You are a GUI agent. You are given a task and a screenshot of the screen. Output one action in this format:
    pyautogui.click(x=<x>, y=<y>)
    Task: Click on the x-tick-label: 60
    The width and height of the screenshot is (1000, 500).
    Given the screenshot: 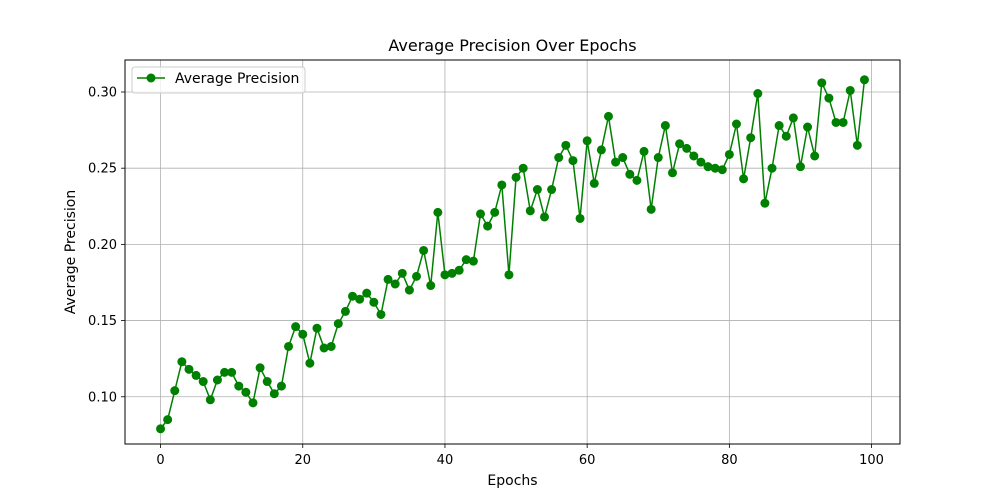 What is the action you would take?
    pyautogui.click(x=587, y=460)
    